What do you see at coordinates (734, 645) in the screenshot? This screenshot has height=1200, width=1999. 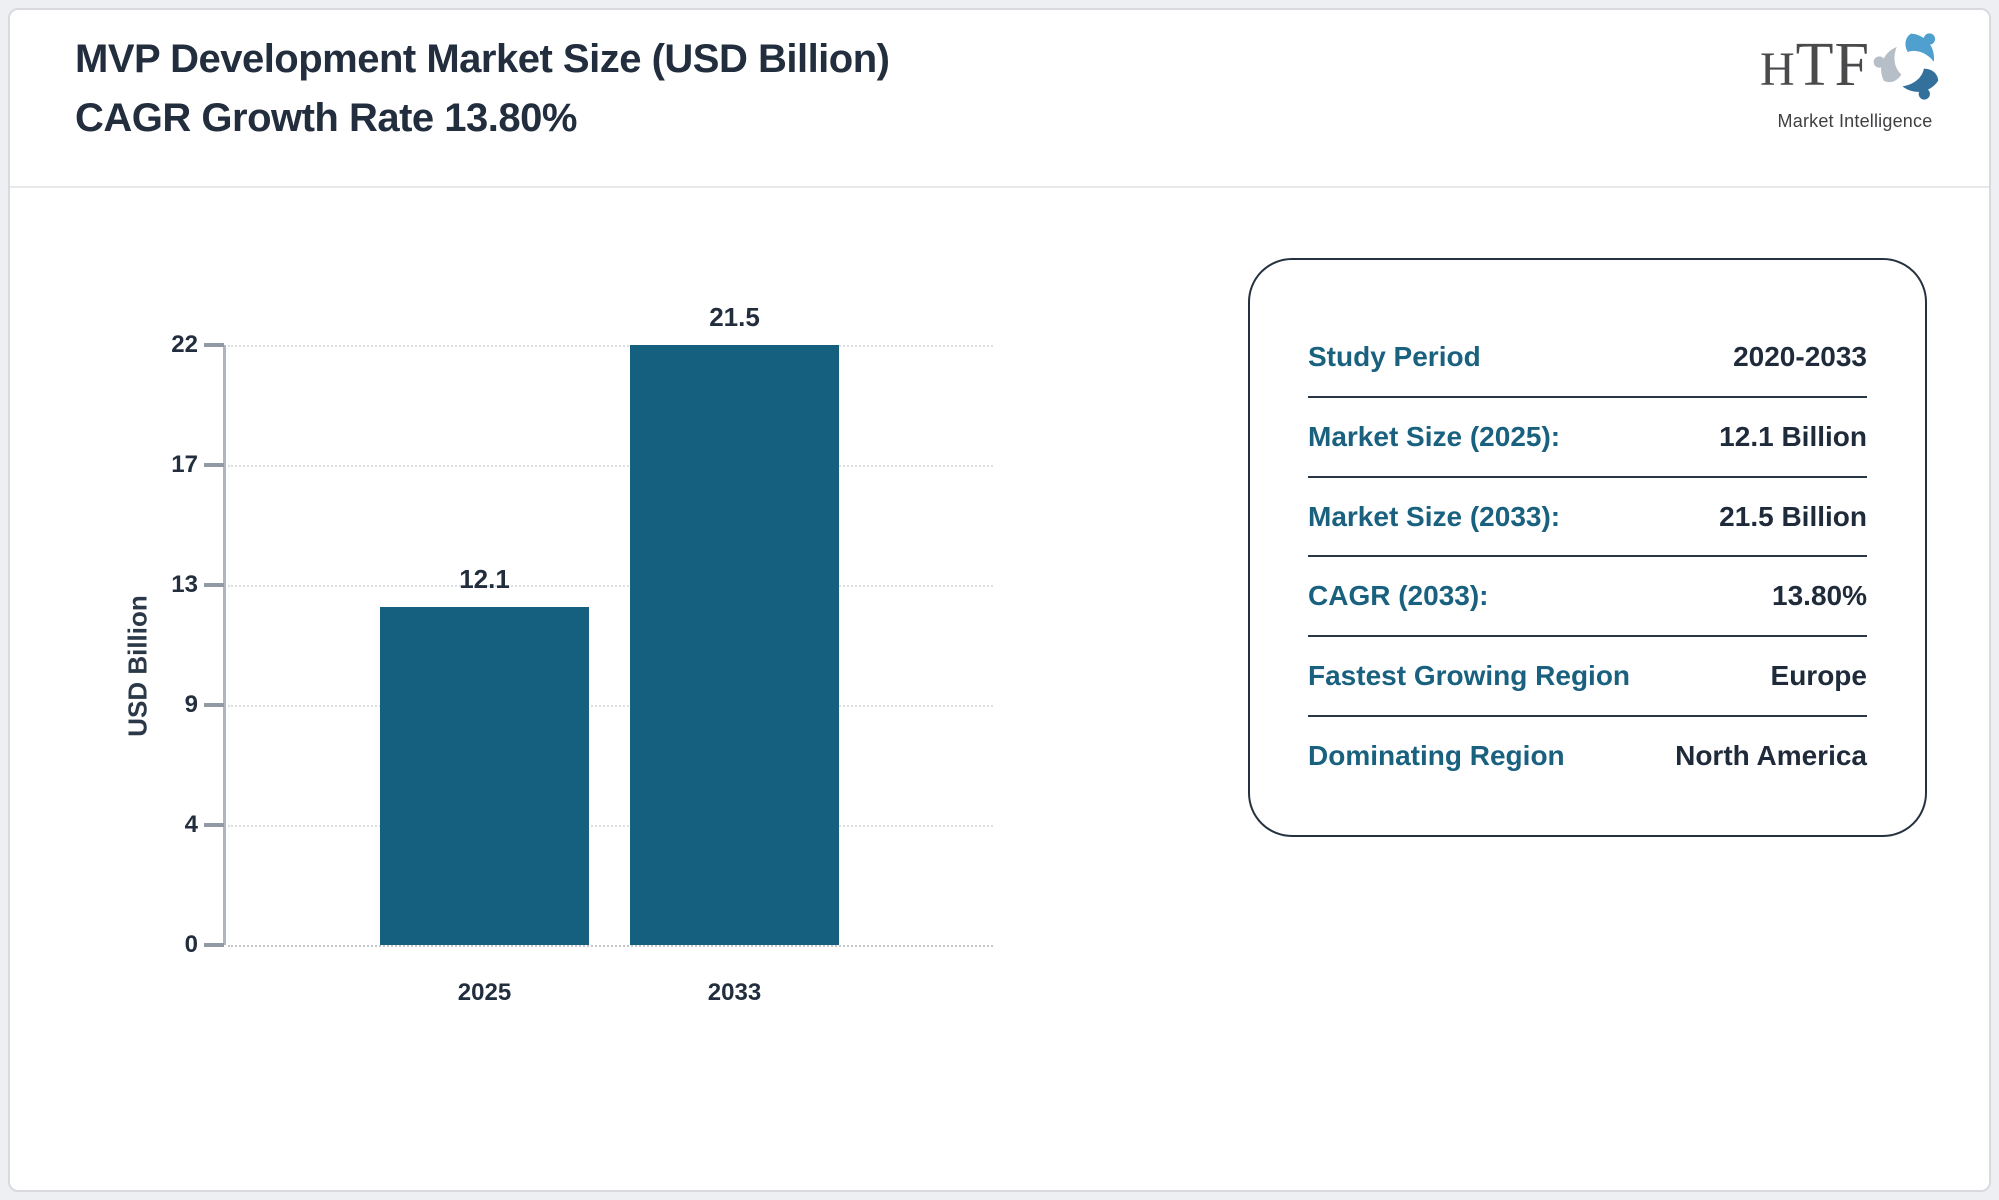 I see `bar-2033` at bounding box center [734, 645].